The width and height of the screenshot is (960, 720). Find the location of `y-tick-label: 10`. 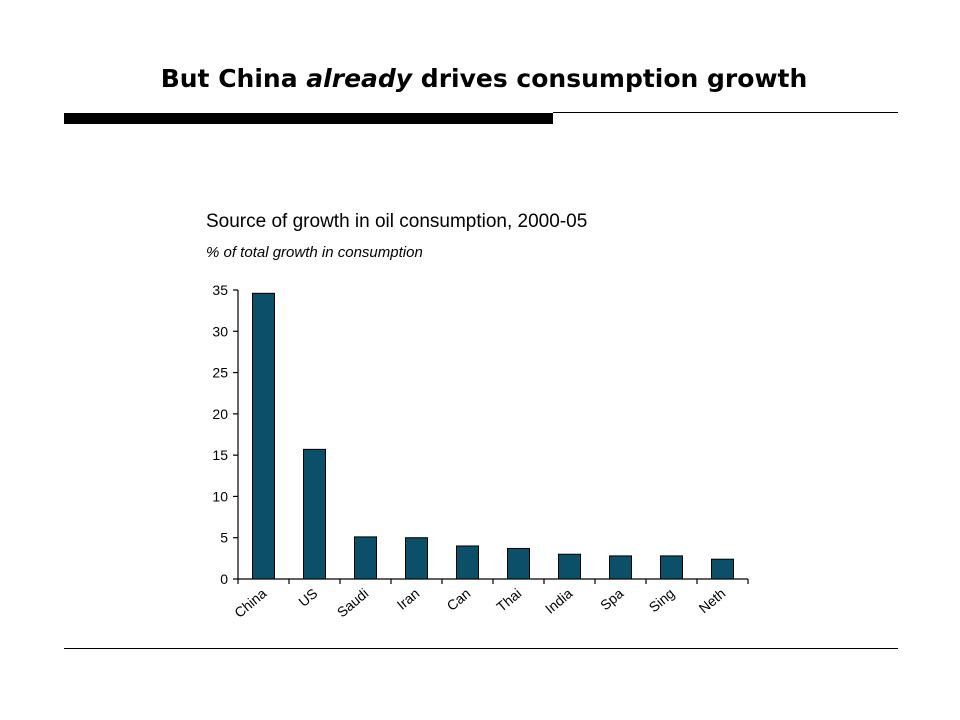

y-tick-label: 10 is located at coordinates (220, 496).